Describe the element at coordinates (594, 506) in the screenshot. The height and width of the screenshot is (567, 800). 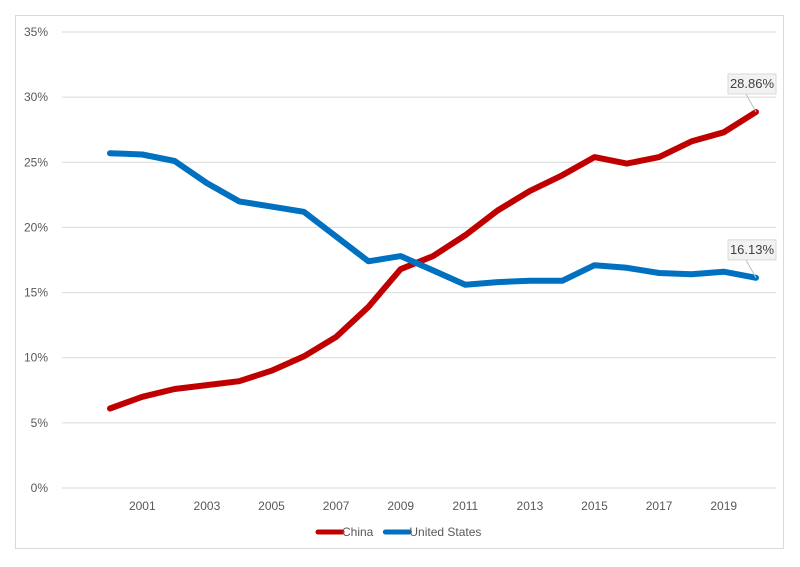
I see `x-tick-label: 2015` at that location.